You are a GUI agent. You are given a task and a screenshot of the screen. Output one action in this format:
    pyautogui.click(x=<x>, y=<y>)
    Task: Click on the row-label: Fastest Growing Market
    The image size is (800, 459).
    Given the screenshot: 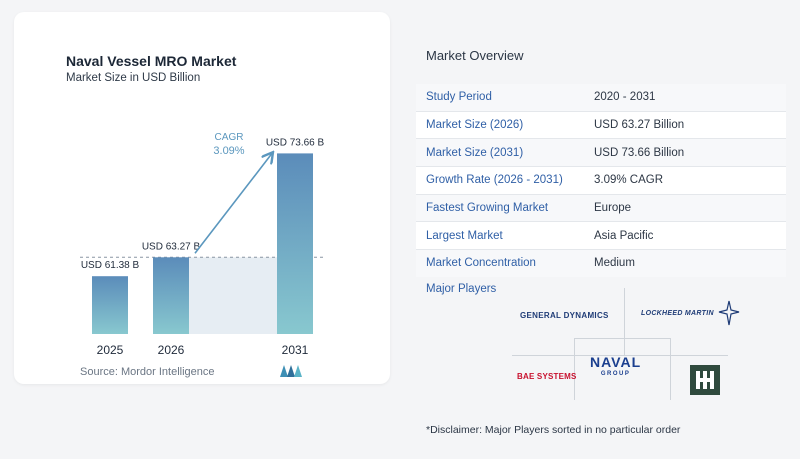 What is the action you would take?
    pyautogui.click(x=505, y=207)
    